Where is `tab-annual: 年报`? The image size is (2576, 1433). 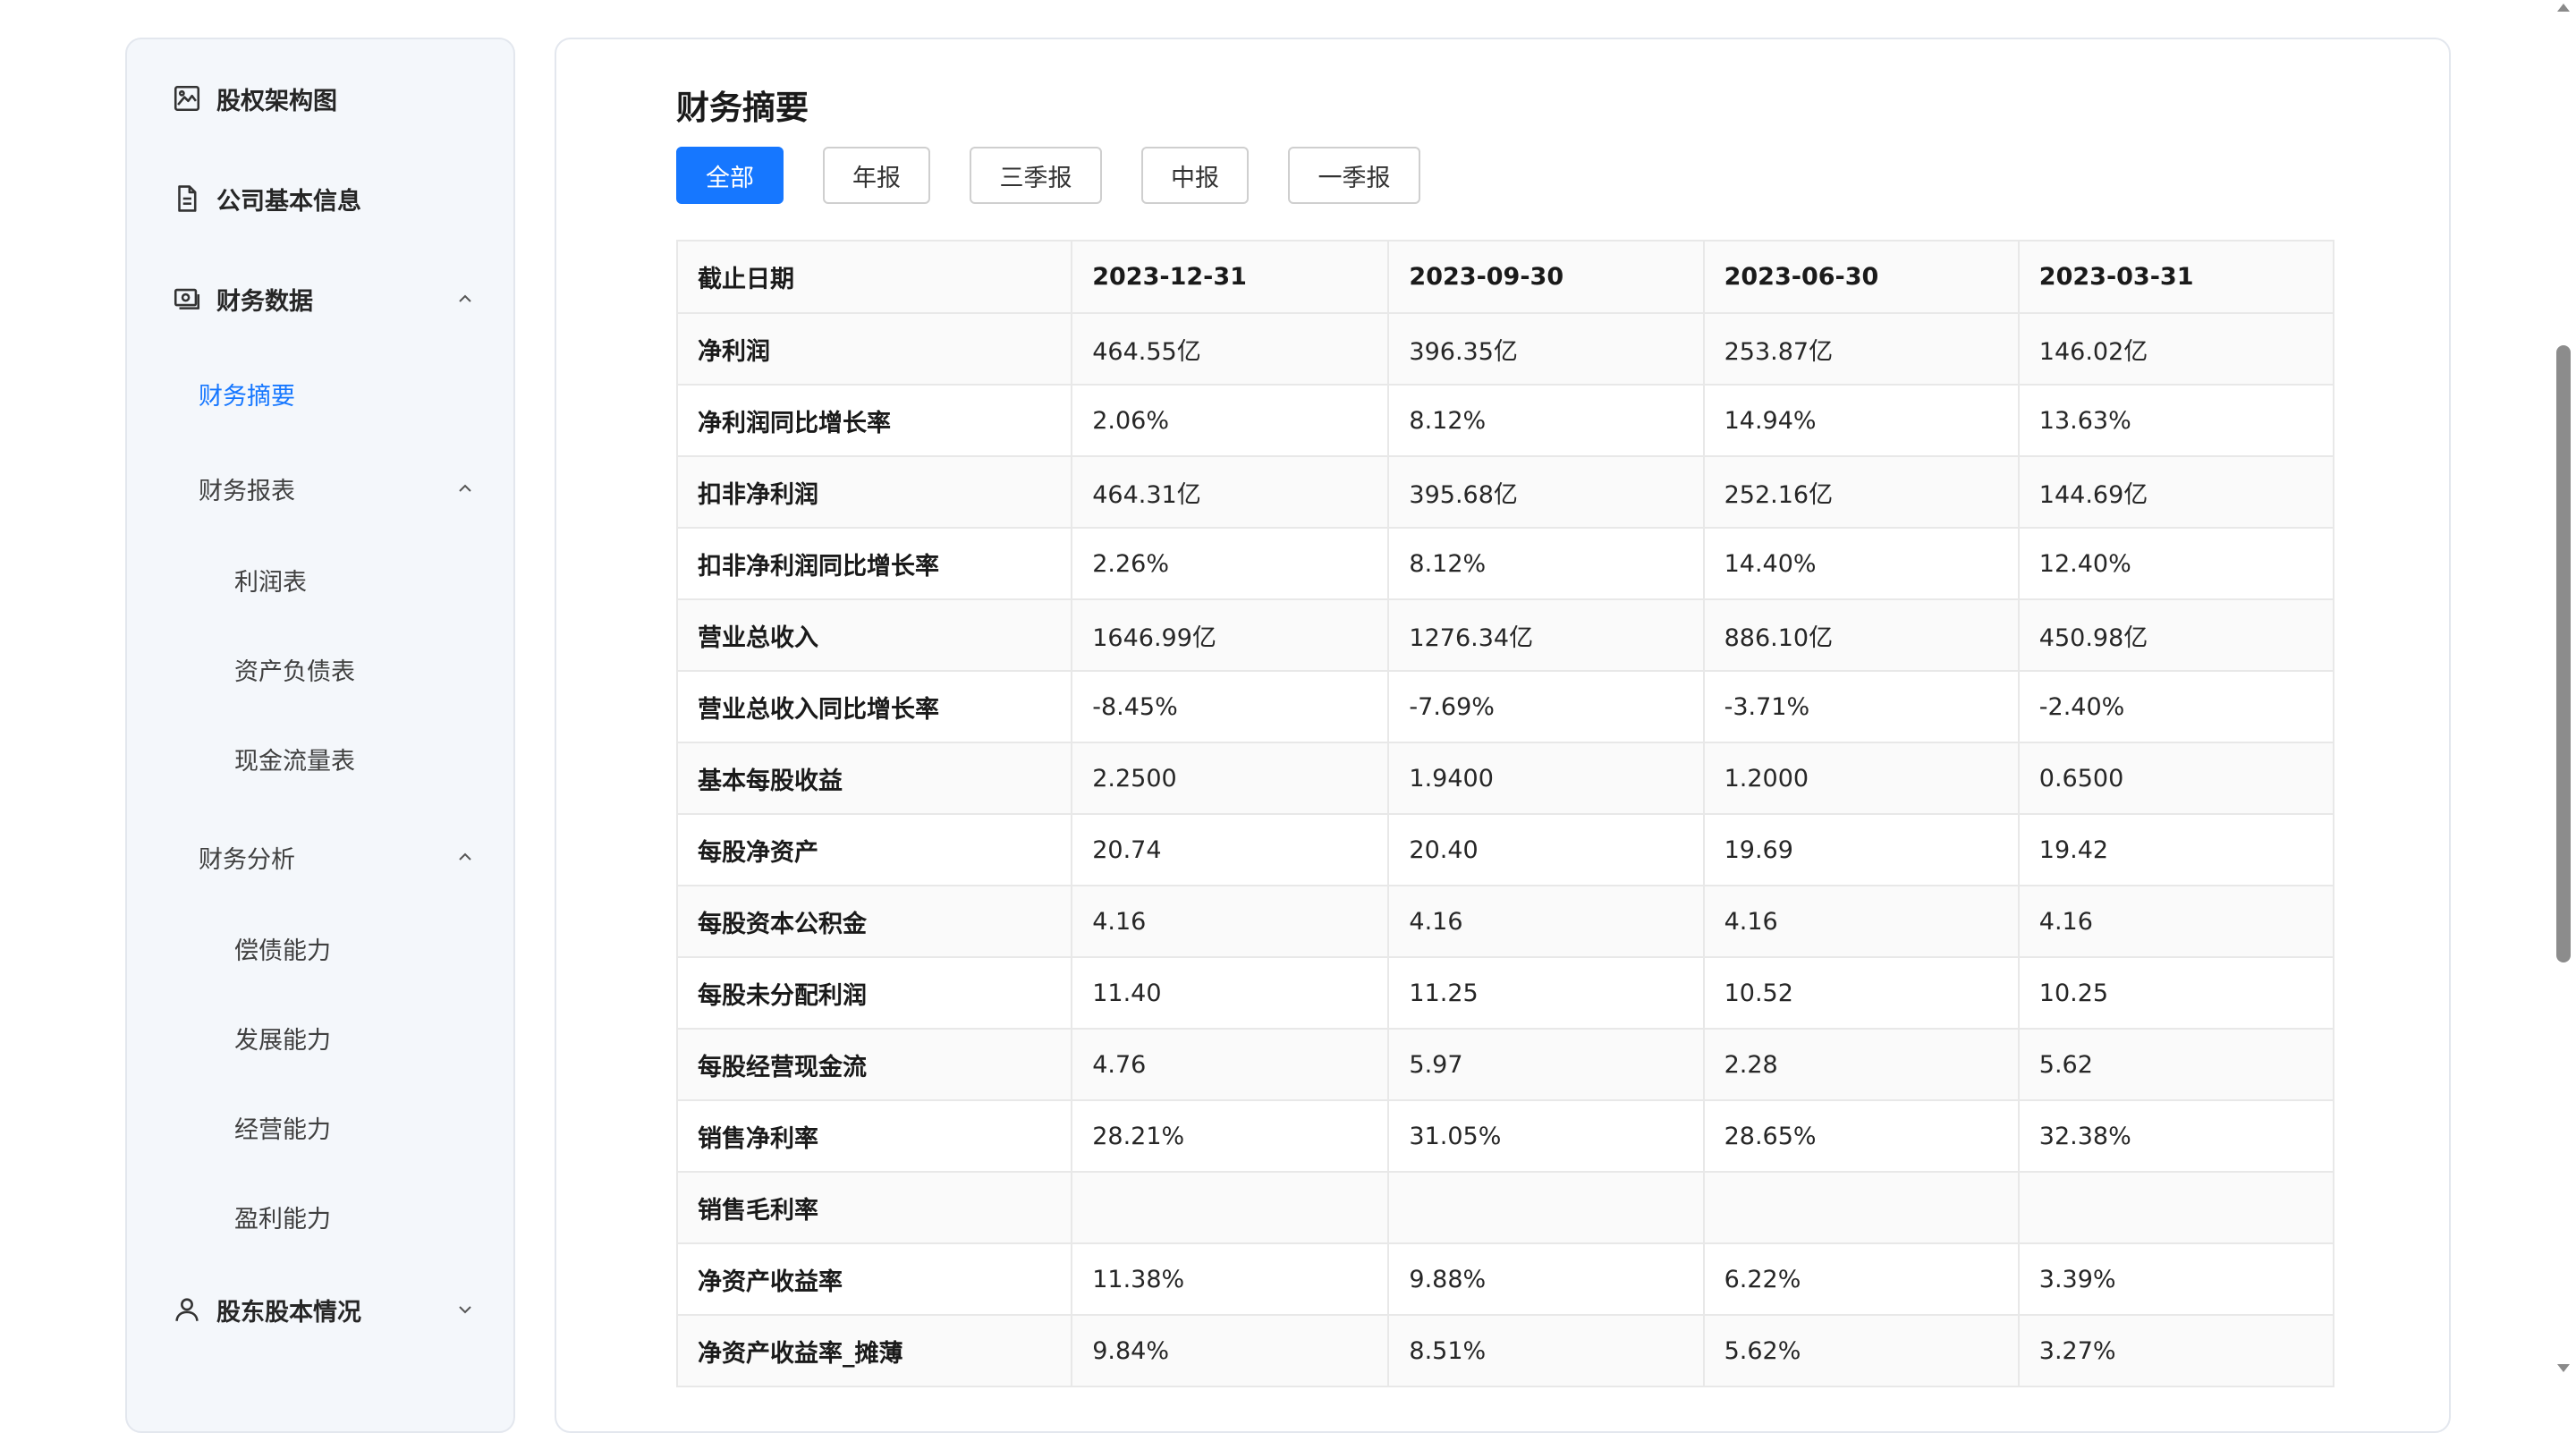
tab-annual: 年报 is located at coordinates (876, 175).